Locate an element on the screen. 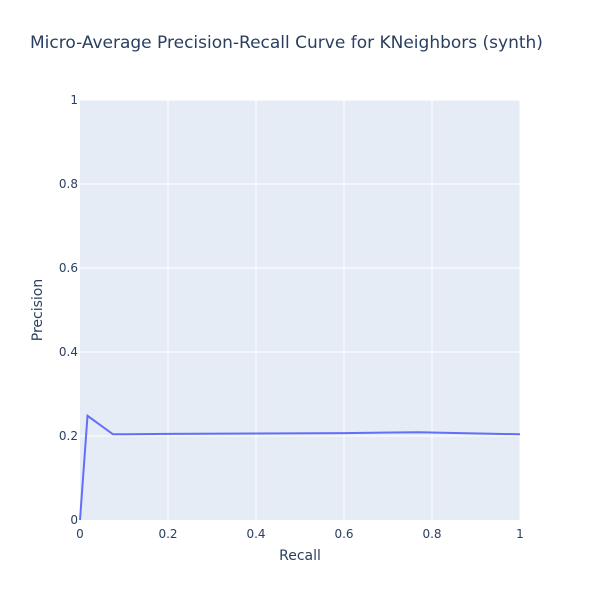 The height and width of the screenshot is (600, 600). y-tick-label: 1 is located at coordinates (74, 100).